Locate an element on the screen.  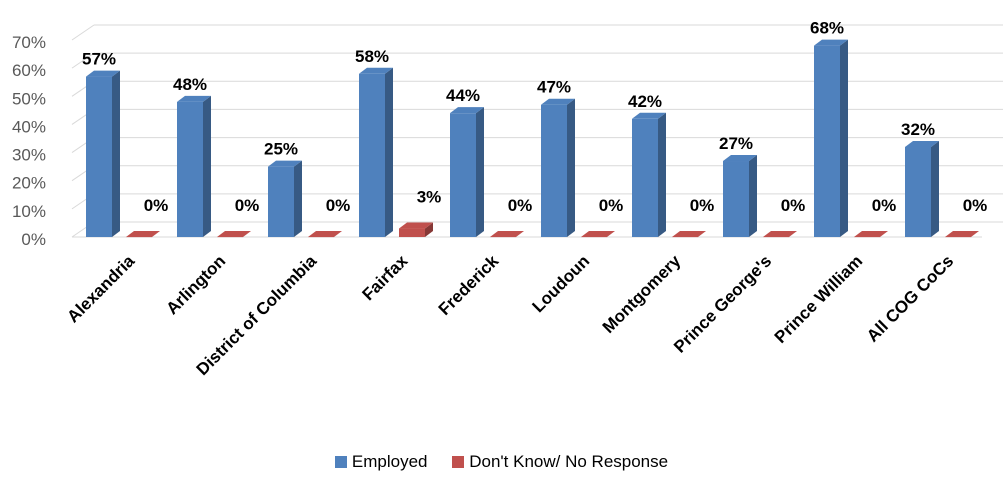
x-category-label: Prince George's is located at coordinates (722, 303).